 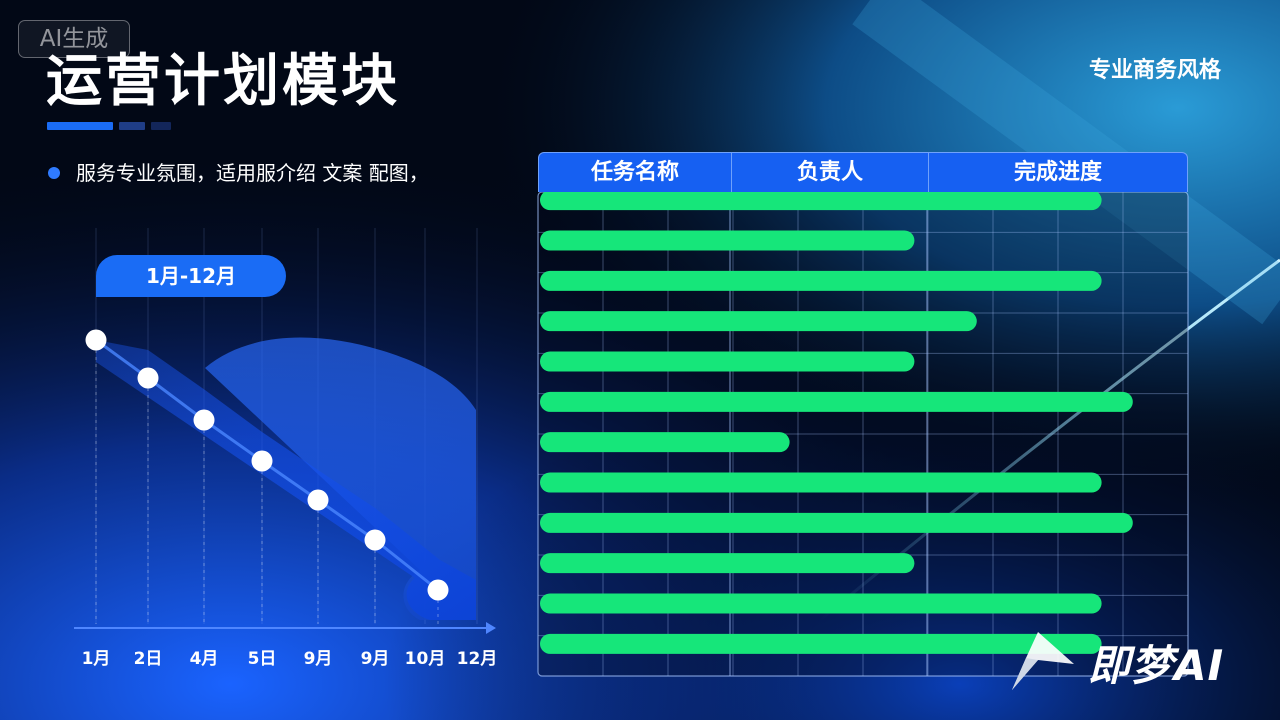 What do you see at coordinates (1154, 70) in the screenshot?
I see `style-tag: 专业商务风格` at bounding box center [1154, 70].